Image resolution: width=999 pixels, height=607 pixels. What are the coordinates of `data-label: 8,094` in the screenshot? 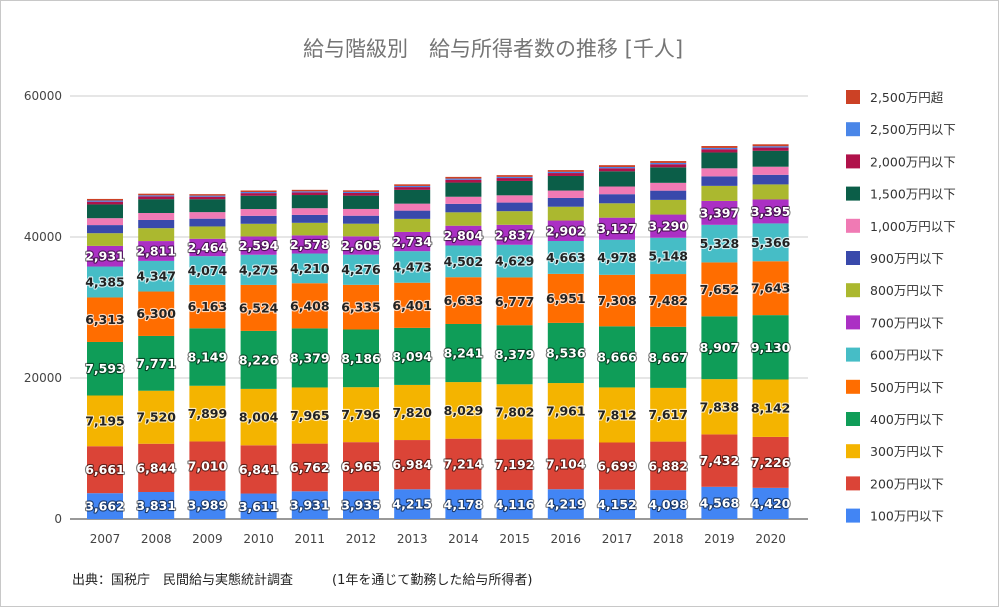 It's located at (412, 356).